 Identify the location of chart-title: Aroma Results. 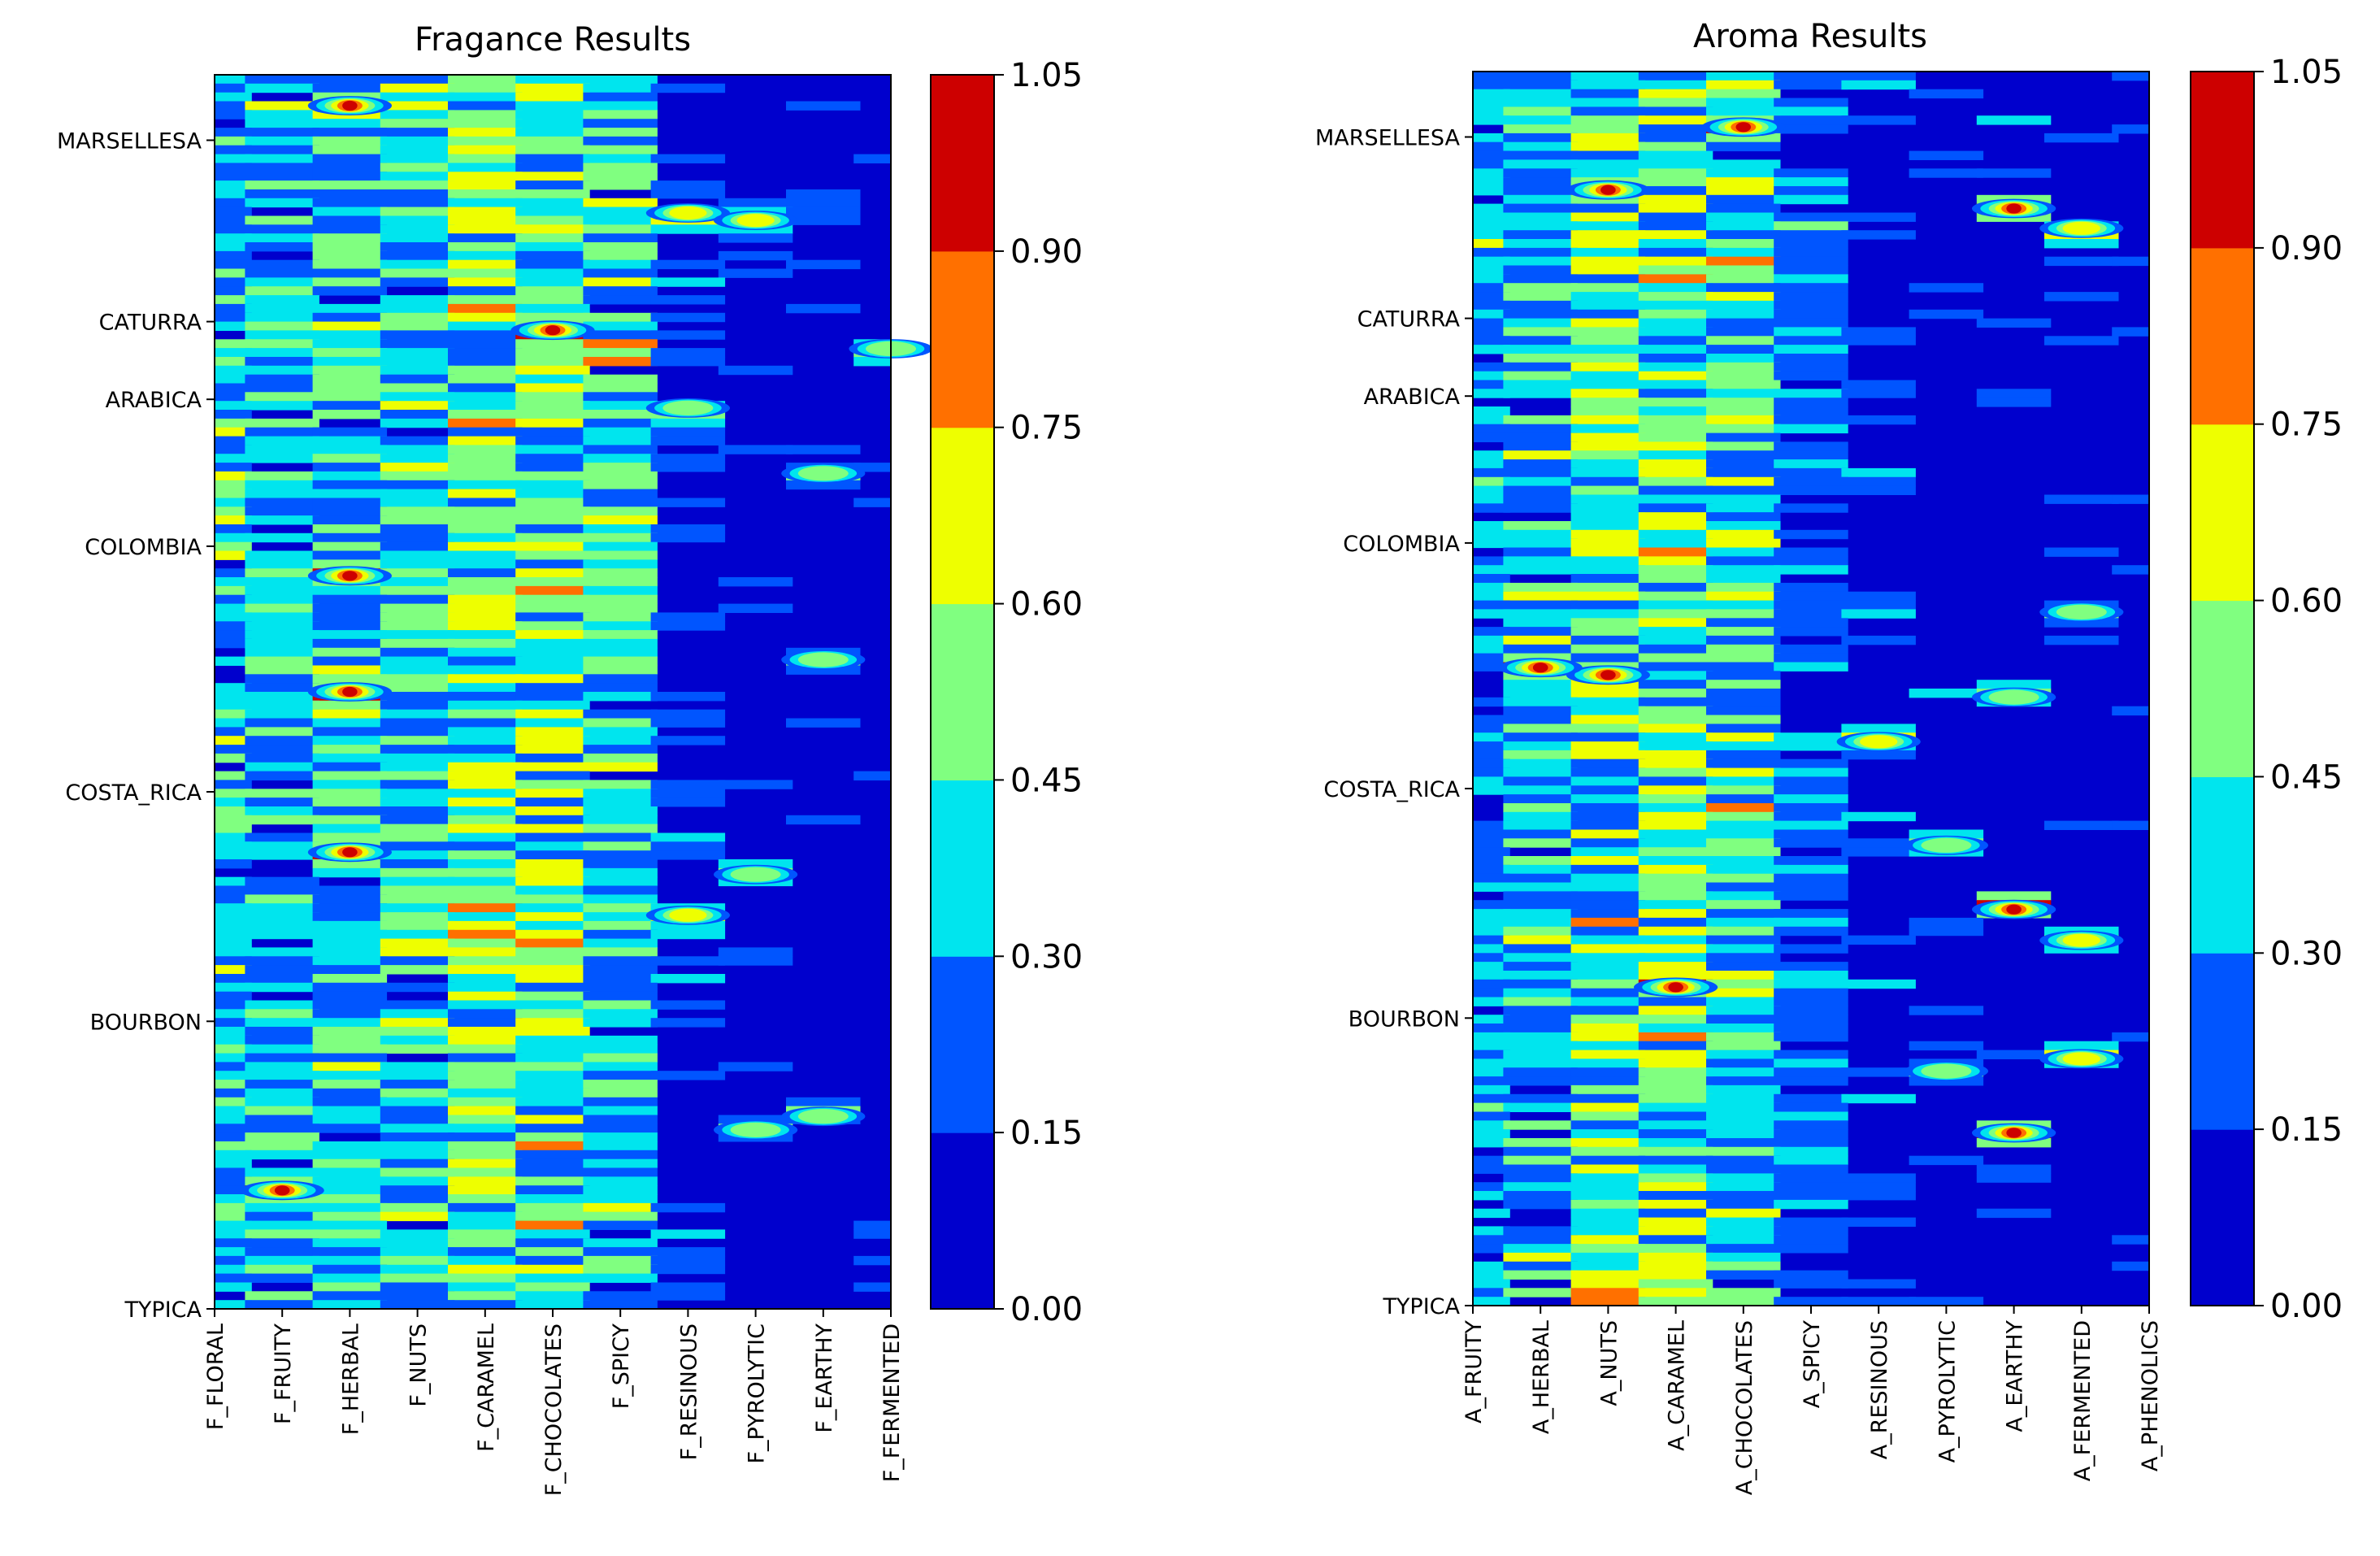
(1810, 36).